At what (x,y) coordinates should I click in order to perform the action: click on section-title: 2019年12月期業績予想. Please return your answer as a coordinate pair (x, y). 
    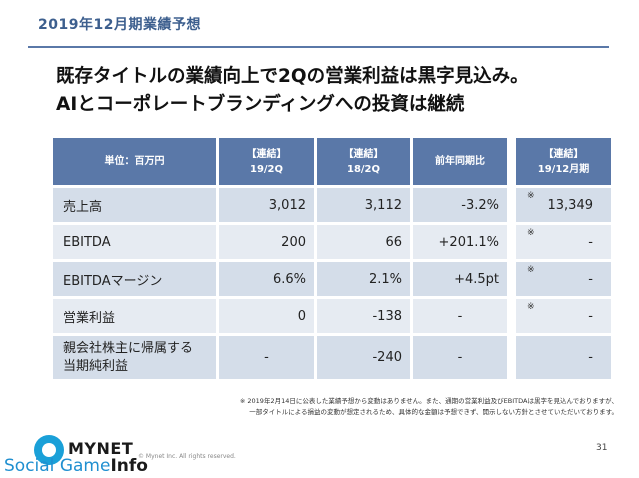
    Looking at the image, I should click on (119, 25).